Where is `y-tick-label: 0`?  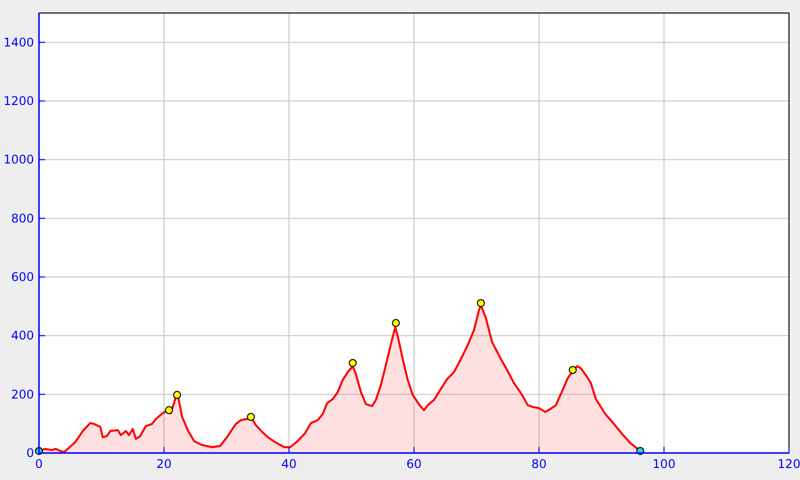
y-tick-label: 0 is located at coordinates (30, 453).